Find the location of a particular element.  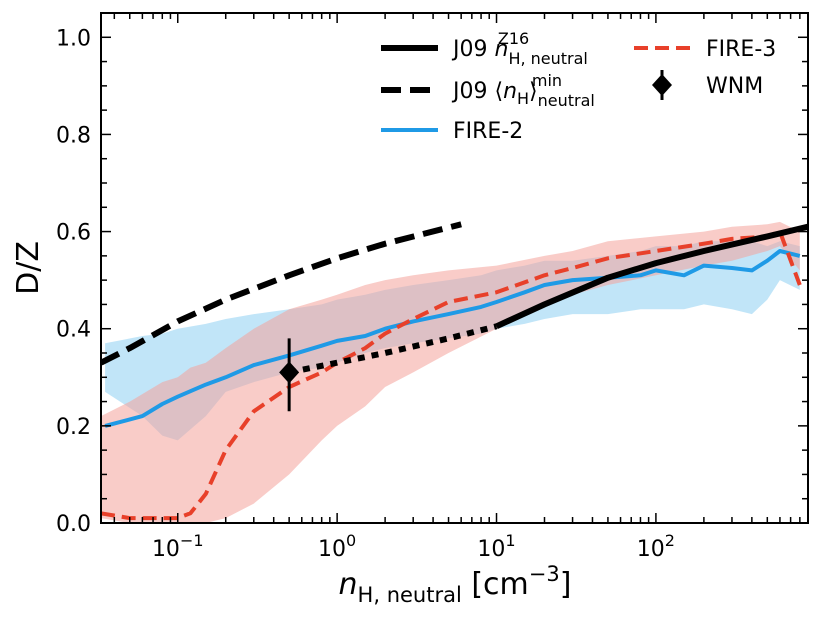

y-tick-label: 0.6 is located at coordinates (73, 233).